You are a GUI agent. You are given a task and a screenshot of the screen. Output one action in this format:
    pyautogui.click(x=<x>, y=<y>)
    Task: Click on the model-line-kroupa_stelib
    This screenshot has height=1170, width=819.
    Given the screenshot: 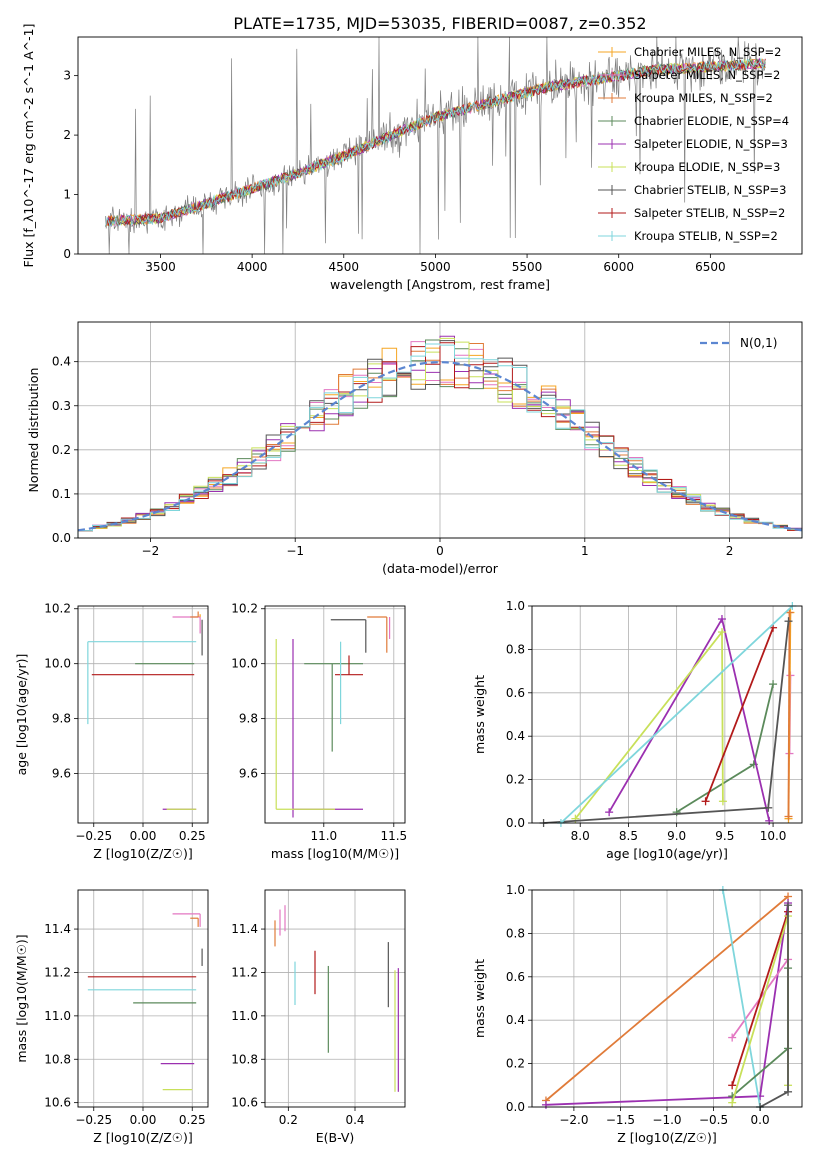 What is the action you would take?
    pyautogui.click(x=435, y=142)
    